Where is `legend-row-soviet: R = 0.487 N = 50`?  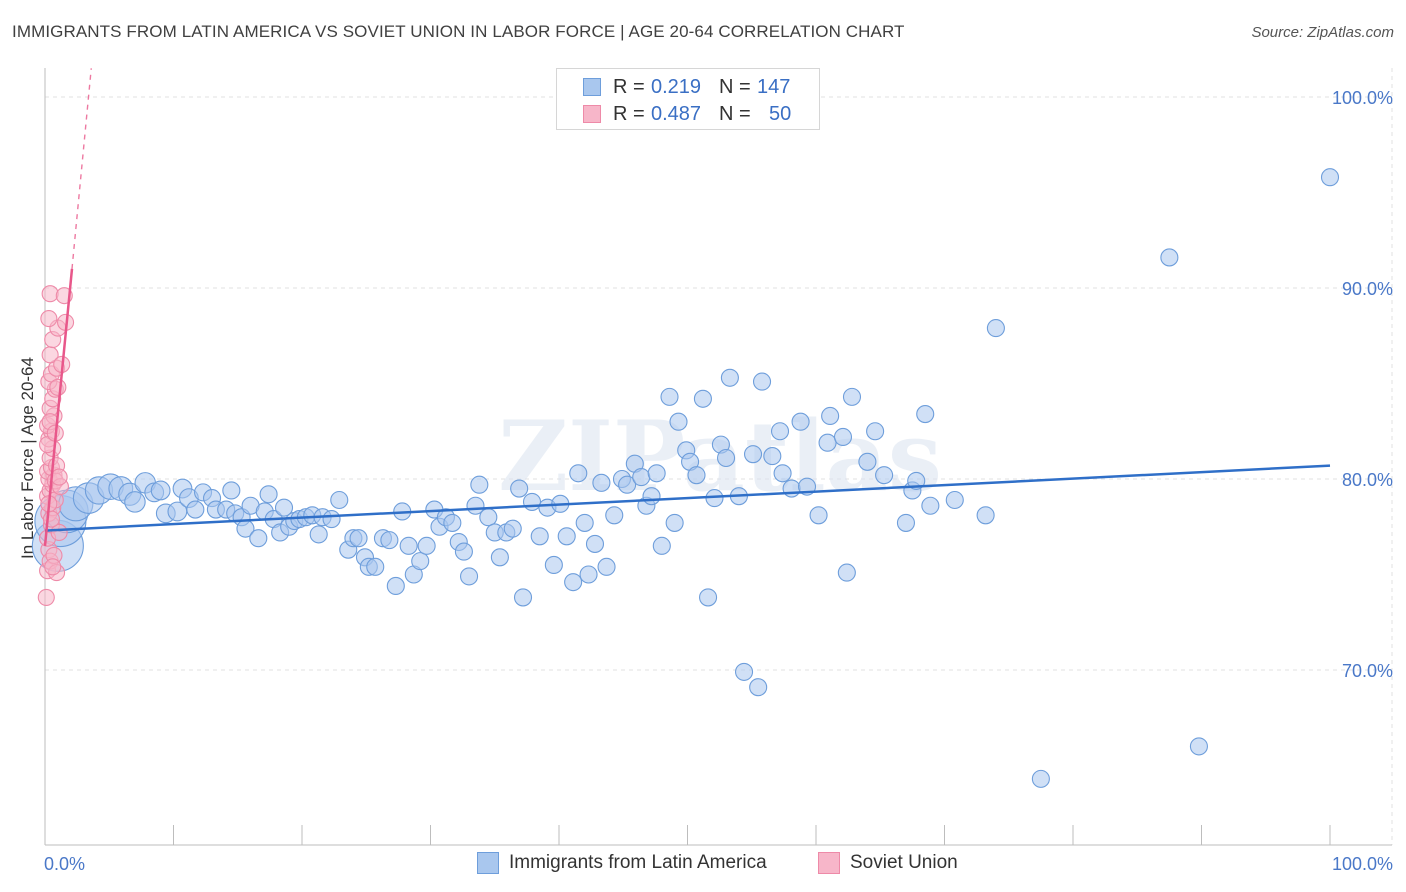
legend-row-soviet: R = 0.487 N = 50 is located at coordinates (687, 114).